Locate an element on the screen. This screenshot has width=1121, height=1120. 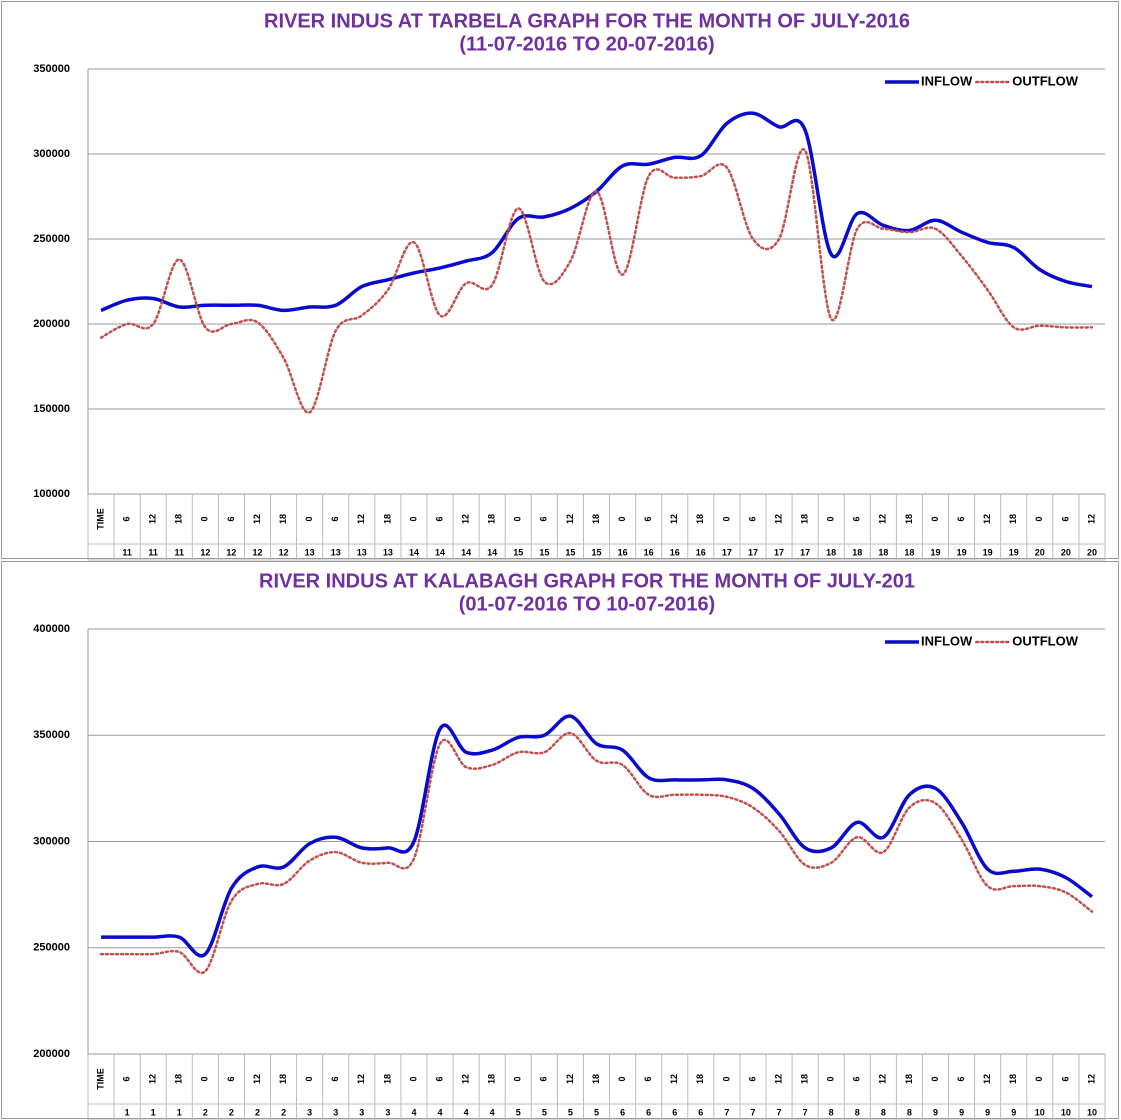
x-group-label: 14 is located at coordinates (492, 552).